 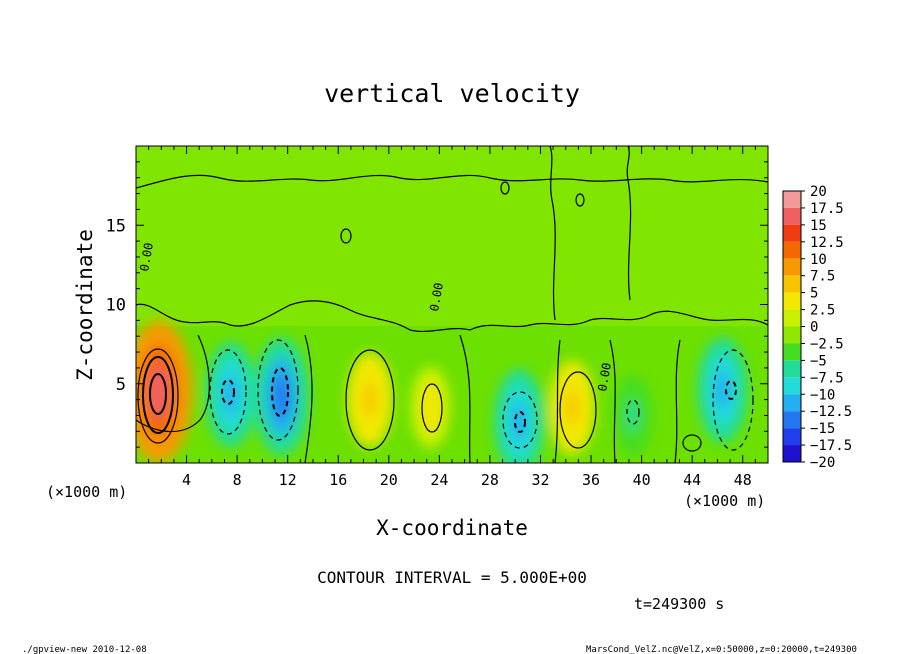 What do you see at coordinates (439, 480) in the screenshot?
I see `x-tick-label: 24` at bounding box center [439, 480].